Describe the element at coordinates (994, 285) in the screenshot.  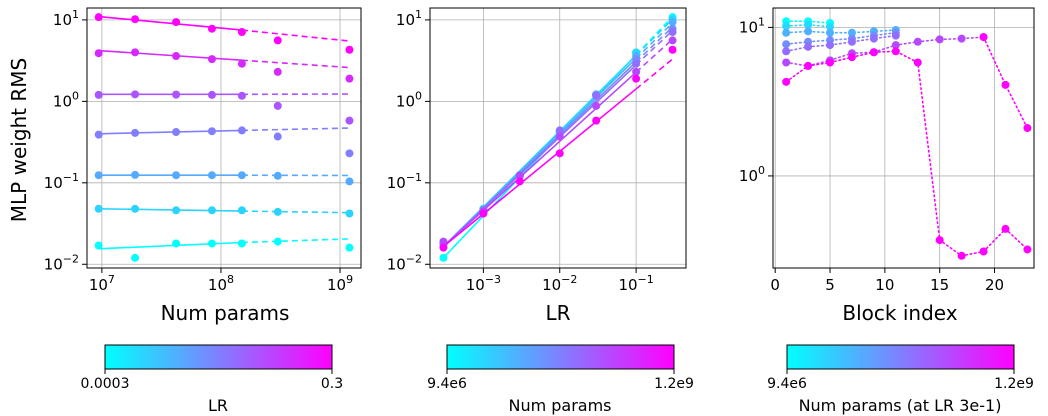
I see `x-tick-label: 20` at that location.